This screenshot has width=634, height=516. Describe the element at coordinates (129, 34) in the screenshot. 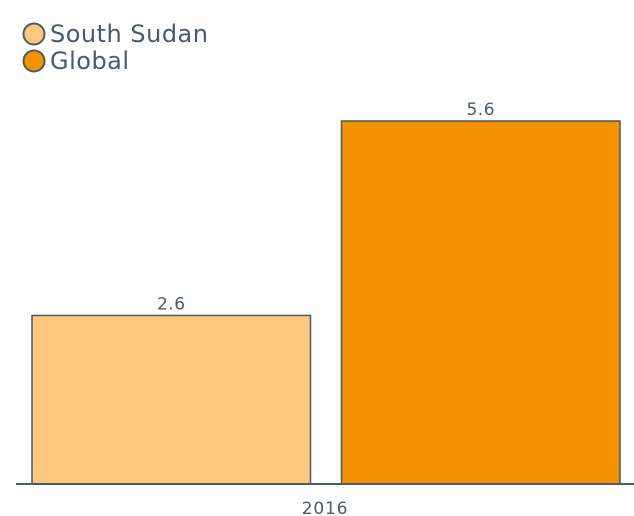

I see `legend-label: South Sudan` at that location.